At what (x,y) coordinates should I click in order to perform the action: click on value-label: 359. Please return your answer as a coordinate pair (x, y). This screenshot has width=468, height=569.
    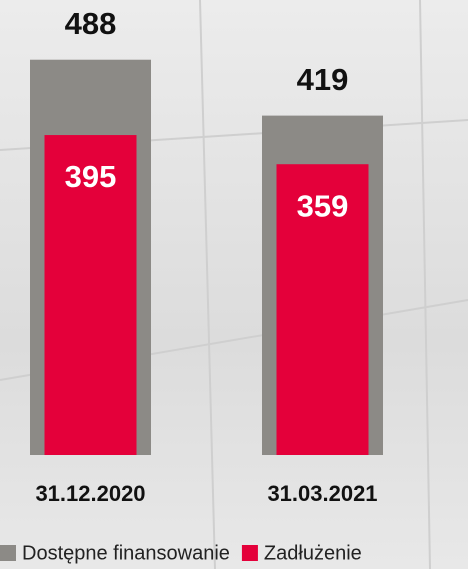
    Looking at the image, I should click on (323, 205).